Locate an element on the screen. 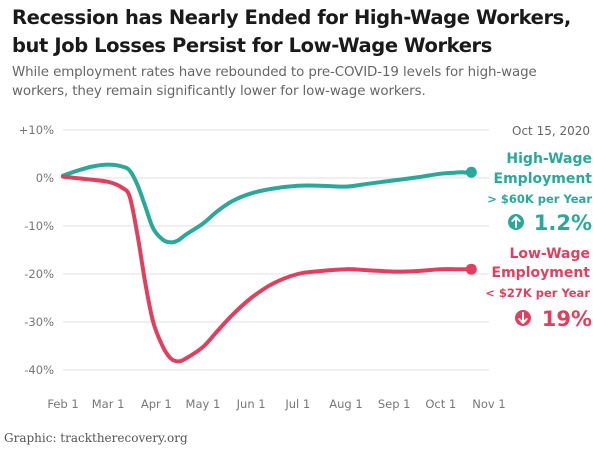  high-wage-label-line-1: High-Wage is located at coordinates (549, 159).